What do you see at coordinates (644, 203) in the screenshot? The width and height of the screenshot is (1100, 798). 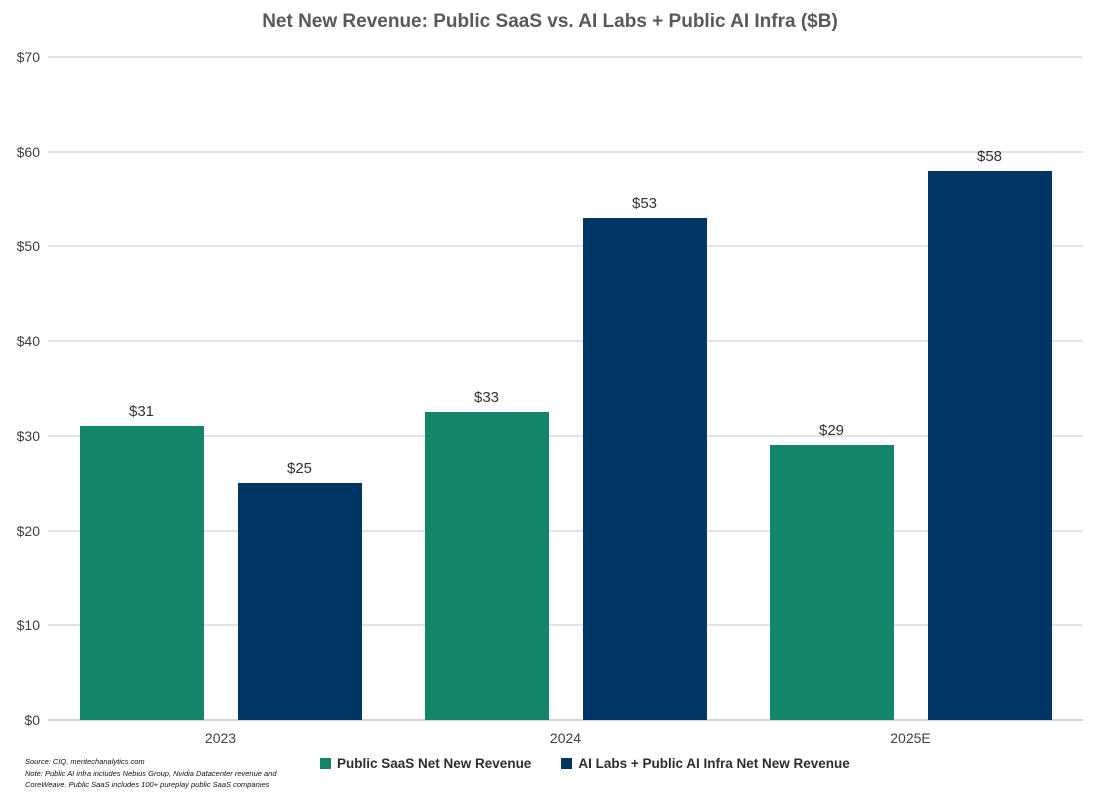 I see `bar-value-label: $53` at bounding box center [644, 203].